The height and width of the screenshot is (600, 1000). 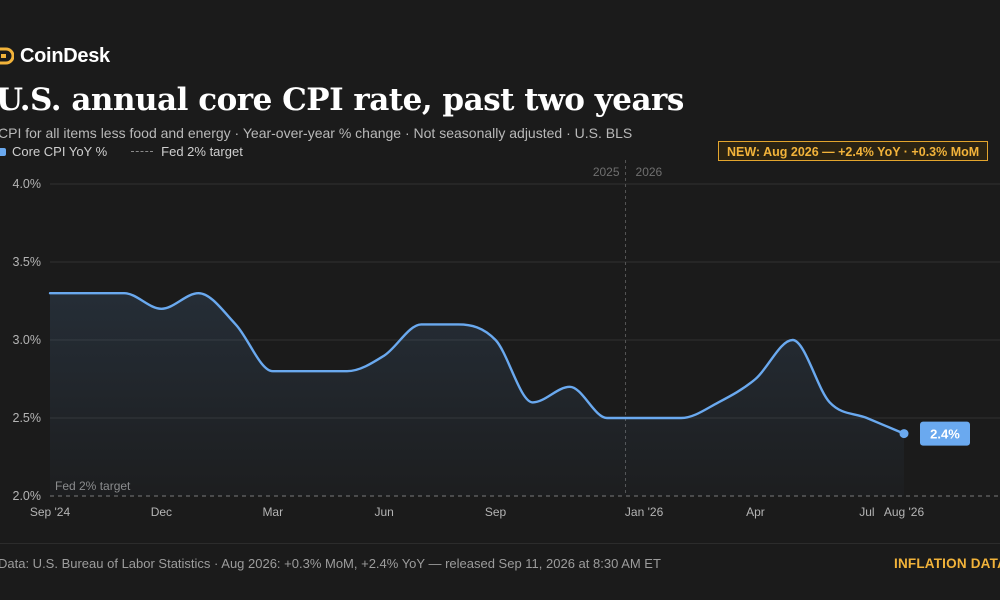 What do you see at coordinates (27, 184) in the screenshot?
I see `y-tick-label: 4.0%` at bounding box center [27, 184].